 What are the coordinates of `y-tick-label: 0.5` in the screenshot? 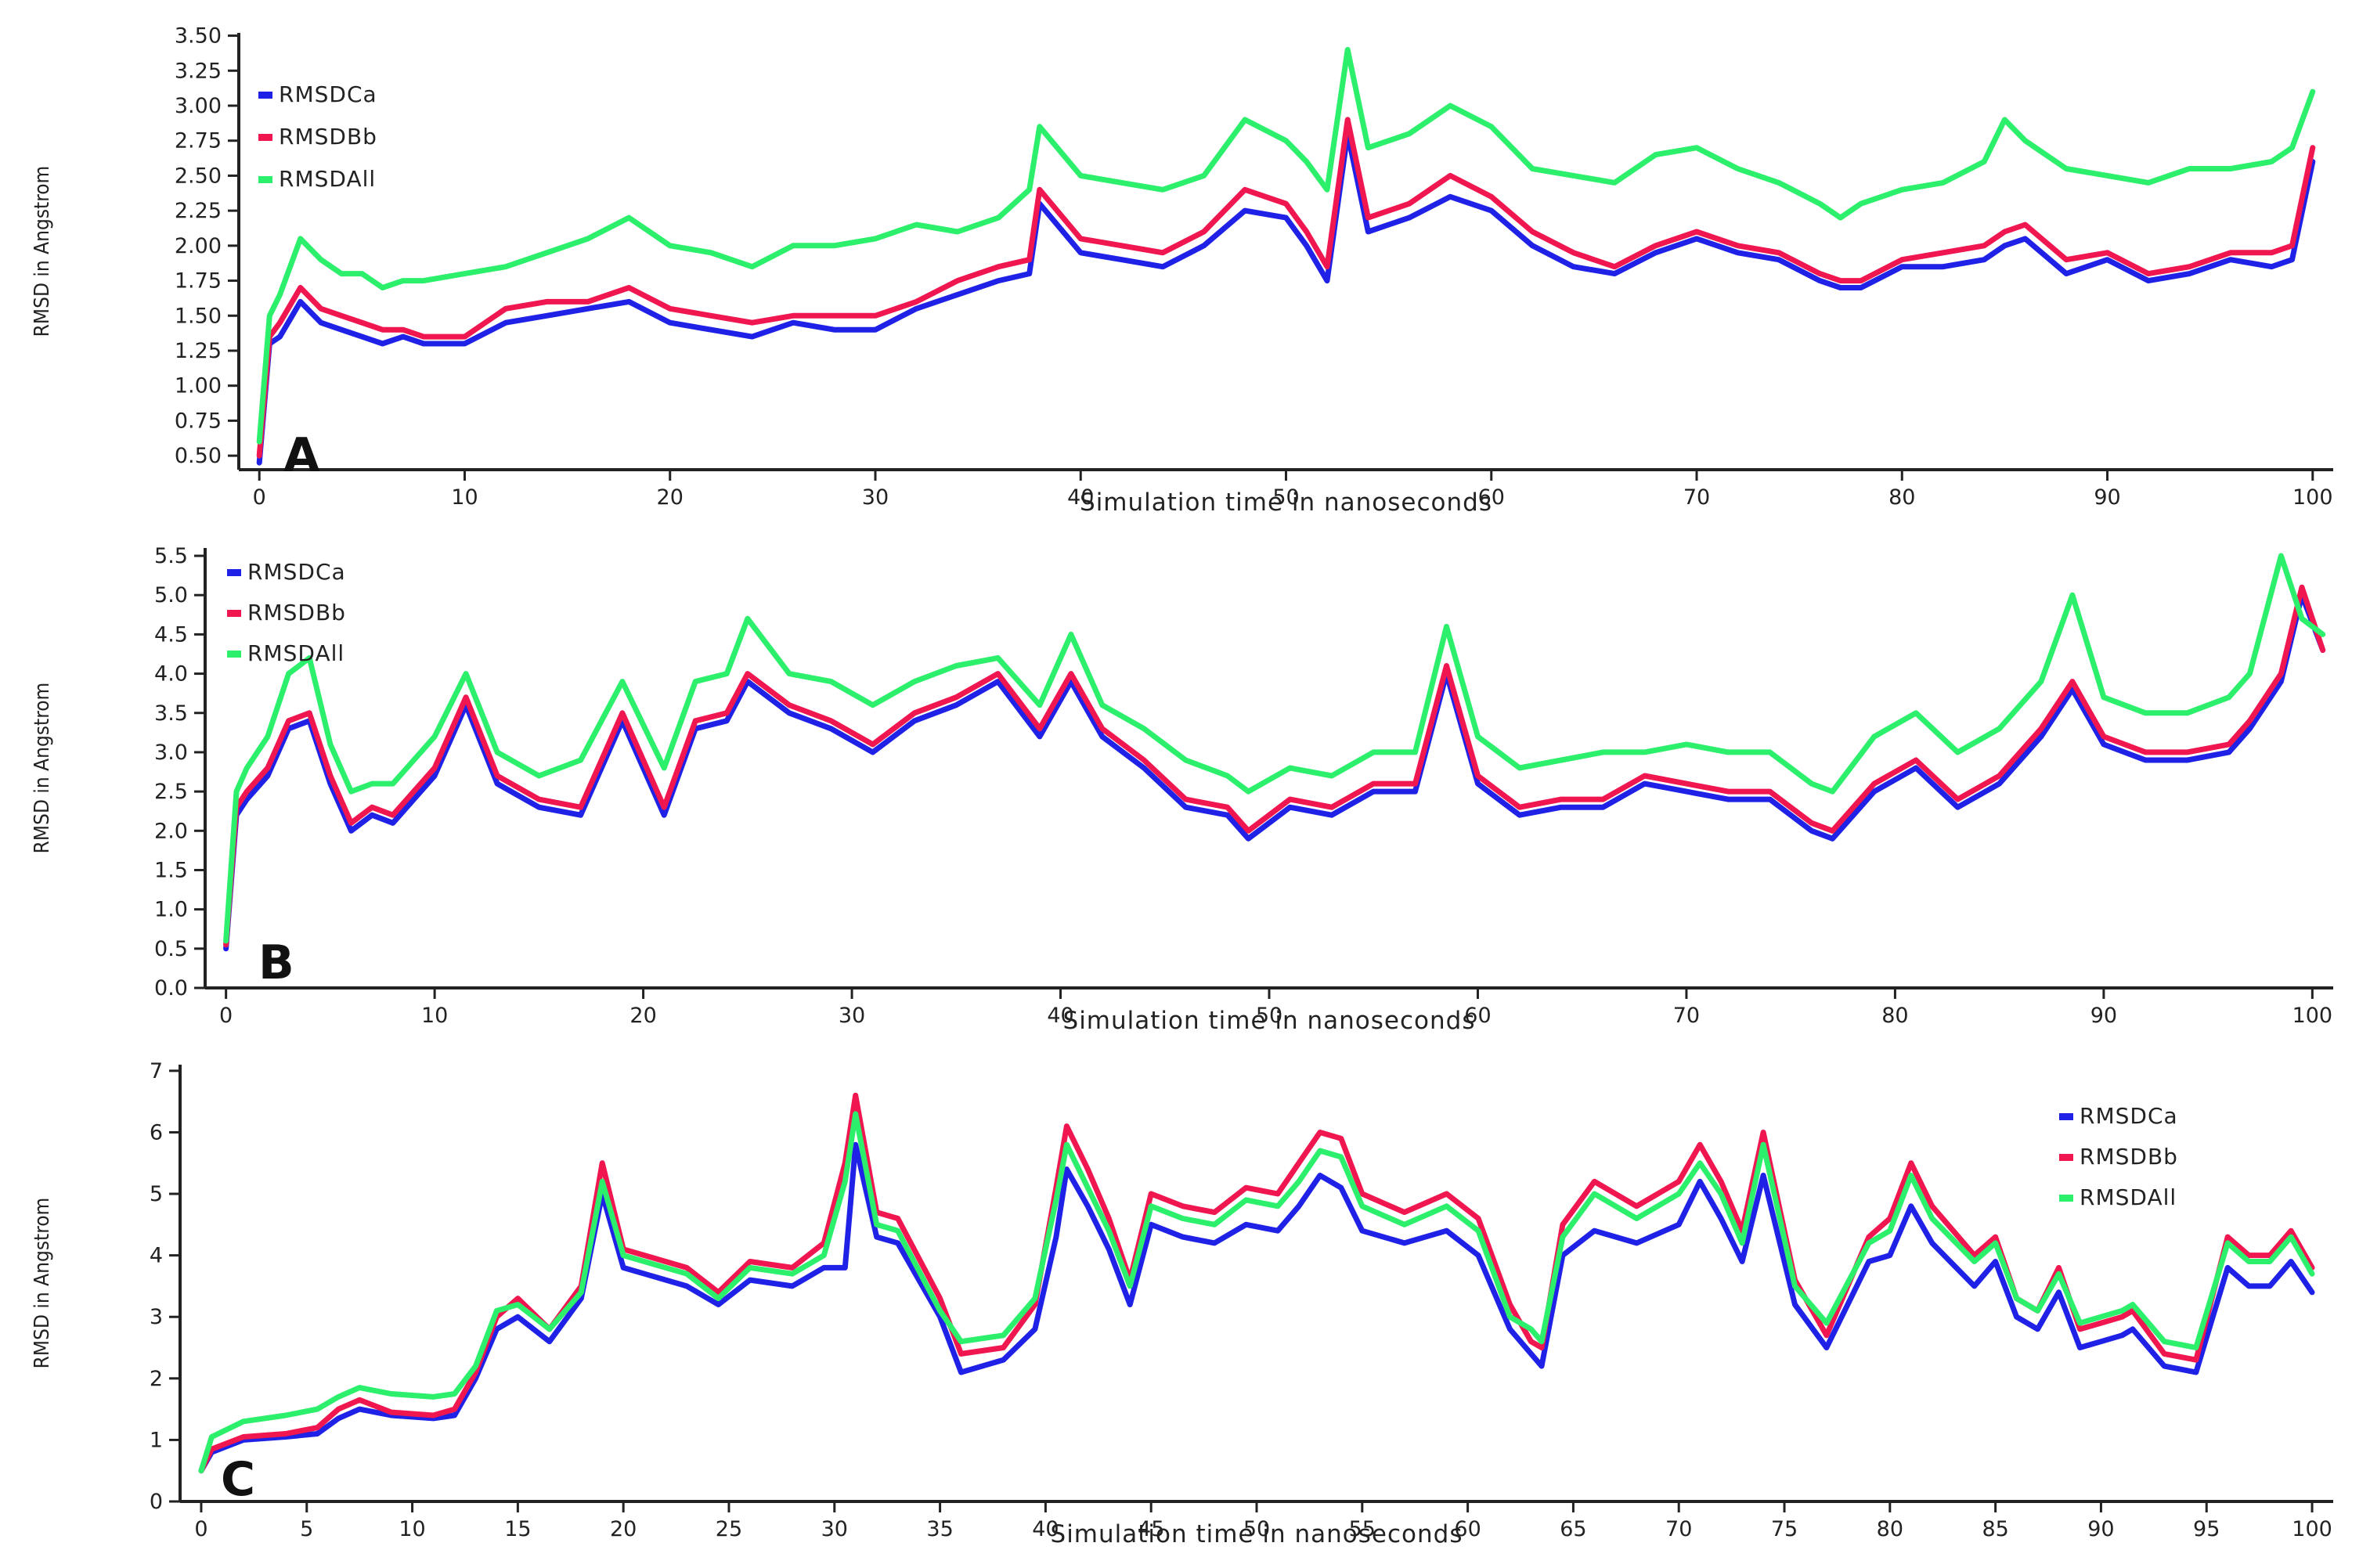 It's located at (171, 949).